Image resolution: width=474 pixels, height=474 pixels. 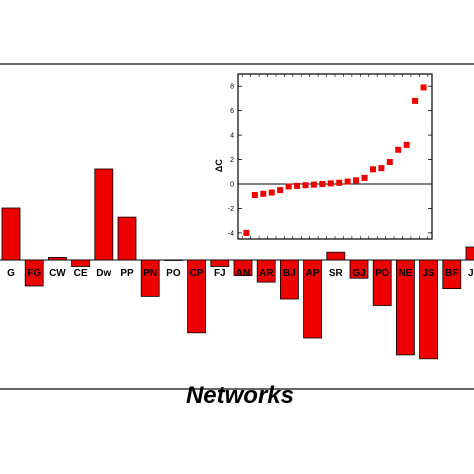 What do you see at coordinates (231, 233) in the screenshot?
I see `inset-y-tick-label: -4` at bounding box center [231, 233].